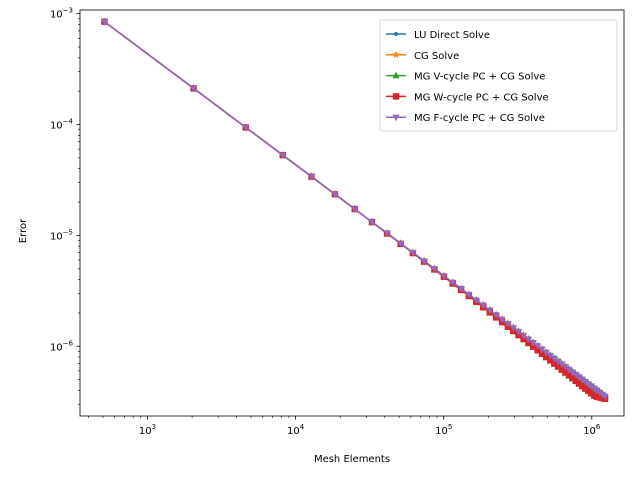 Image resolution: width=640 pixels, height=480 pixels. What do you see at coordinates (147, 430) in the screenshot?
I see `x-tick-label: 10³` at bounding box center [147, 430].